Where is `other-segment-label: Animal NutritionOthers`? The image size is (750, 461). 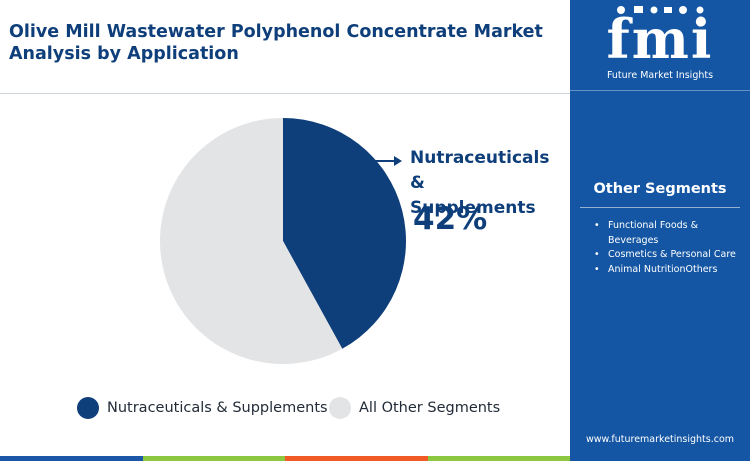
other-segment-label: Animal NutritionOthers is located at coordinates (663, 269).